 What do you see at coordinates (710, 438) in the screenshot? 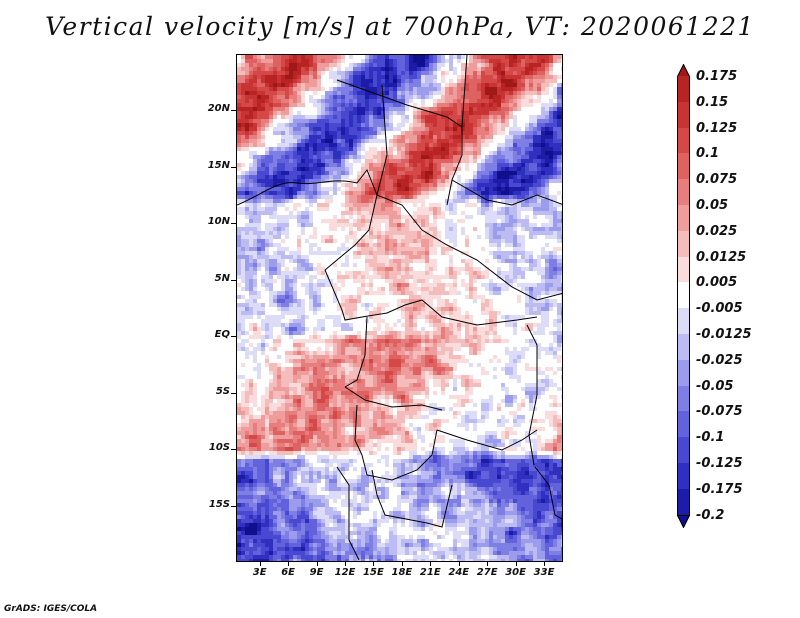
I see `colorbar-label: -0.1` at bounding box center [710, 438].